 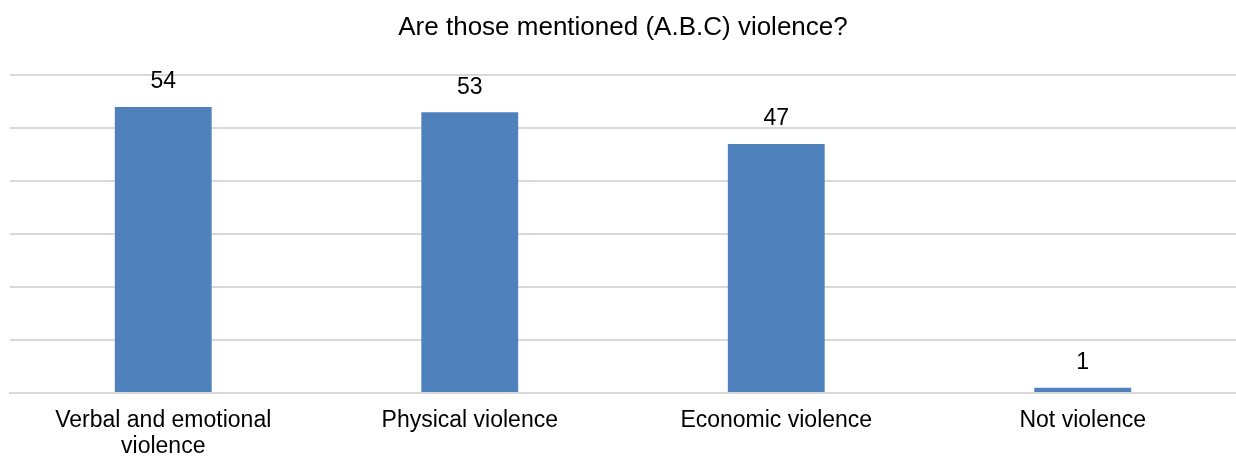 What do you see at coordinates (623, 25) in the screenshot?
I see `chart-title: Are those mentioned (A.B.C) violence?` at bounding box center [623, 25].